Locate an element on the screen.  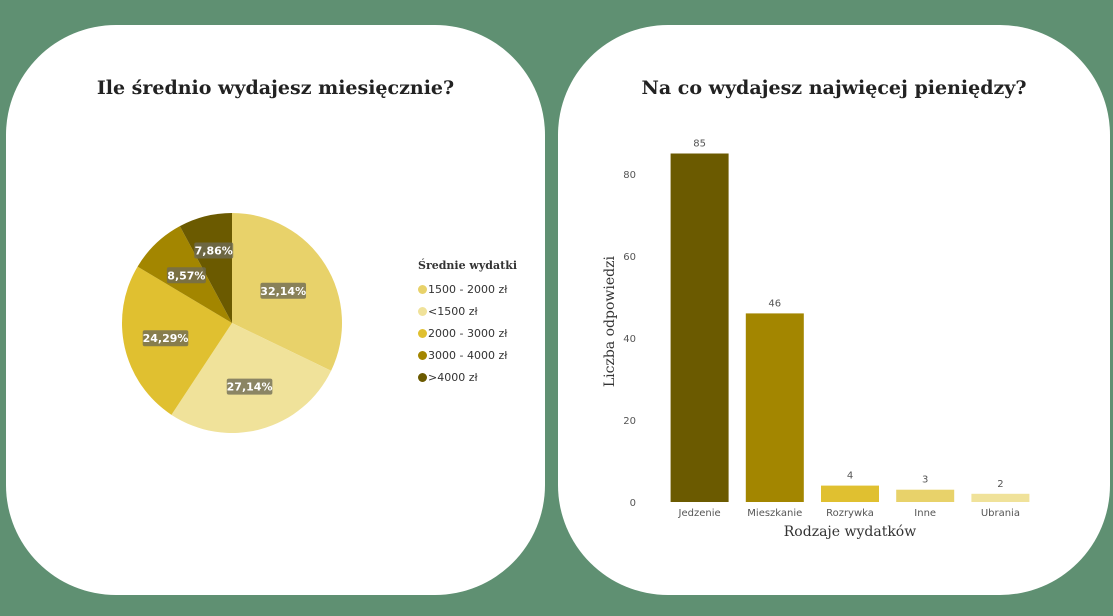
pie-data-label: 32,14% is located at coordinates (283, 291).